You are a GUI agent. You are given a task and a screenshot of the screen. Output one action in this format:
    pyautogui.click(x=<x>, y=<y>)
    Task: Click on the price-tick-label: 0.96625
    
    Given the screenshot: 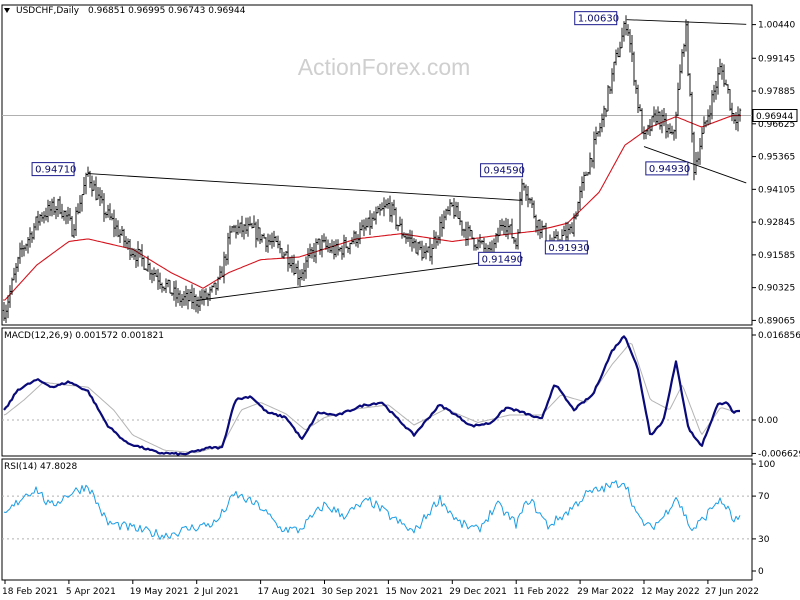 What is the action you would take?
    pyautogui.click(x=776, y=125)
    